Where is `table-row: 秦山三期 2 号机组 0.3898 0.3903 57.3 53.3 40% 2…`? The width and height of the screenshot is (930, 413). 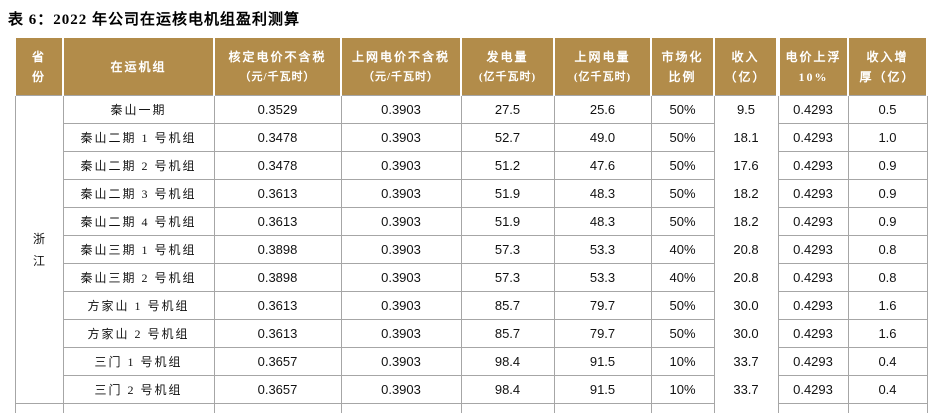
table-row: 秦山三期 2 号机组 0.3898 0.3903 57.3 53.3 40% 2… is located at coordinates (471, 277).